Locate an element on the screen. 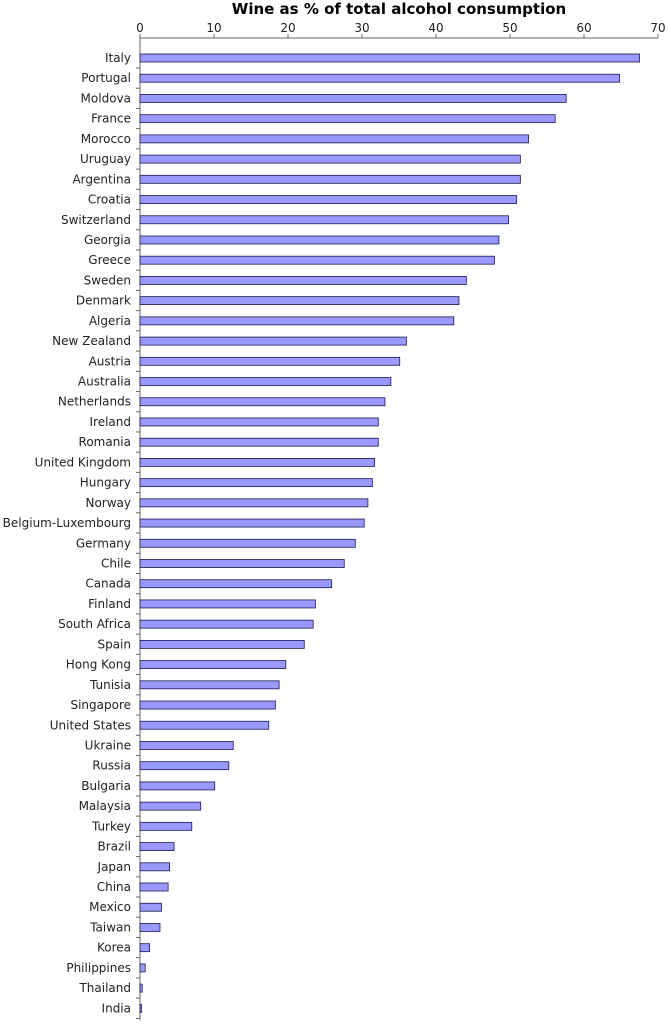 This screenshot has height=1024, width=668. bar-ukraine is located at coordinates (186, 745).